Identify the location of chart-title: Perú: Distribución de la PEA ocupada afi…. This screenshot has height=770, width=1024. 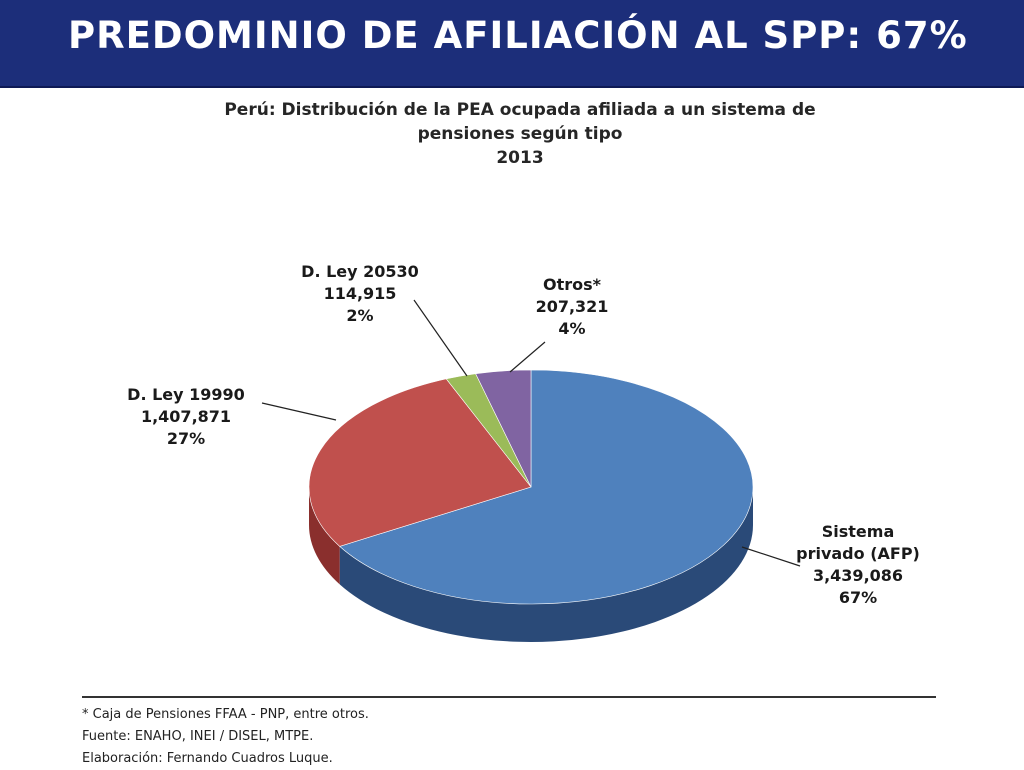
(520, 134).